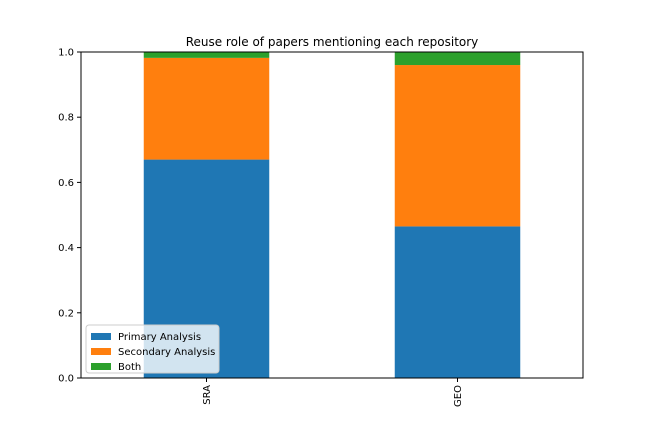 The width and height of the screenshot is (648, 432). Describe the element at coordinates (66, 53) in the screenshot. I see `y-tick-label: 1.0` at that location.